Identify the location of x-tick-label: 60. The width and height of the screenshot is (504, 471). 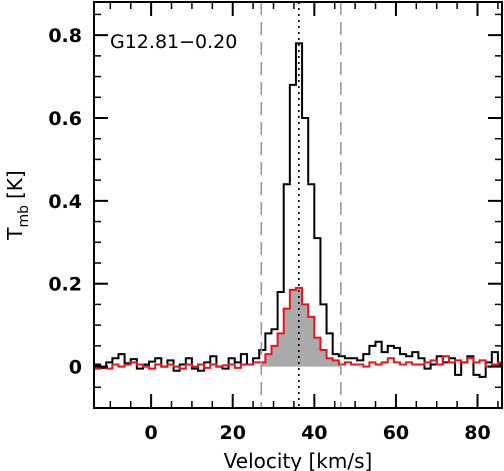
(396, 433).